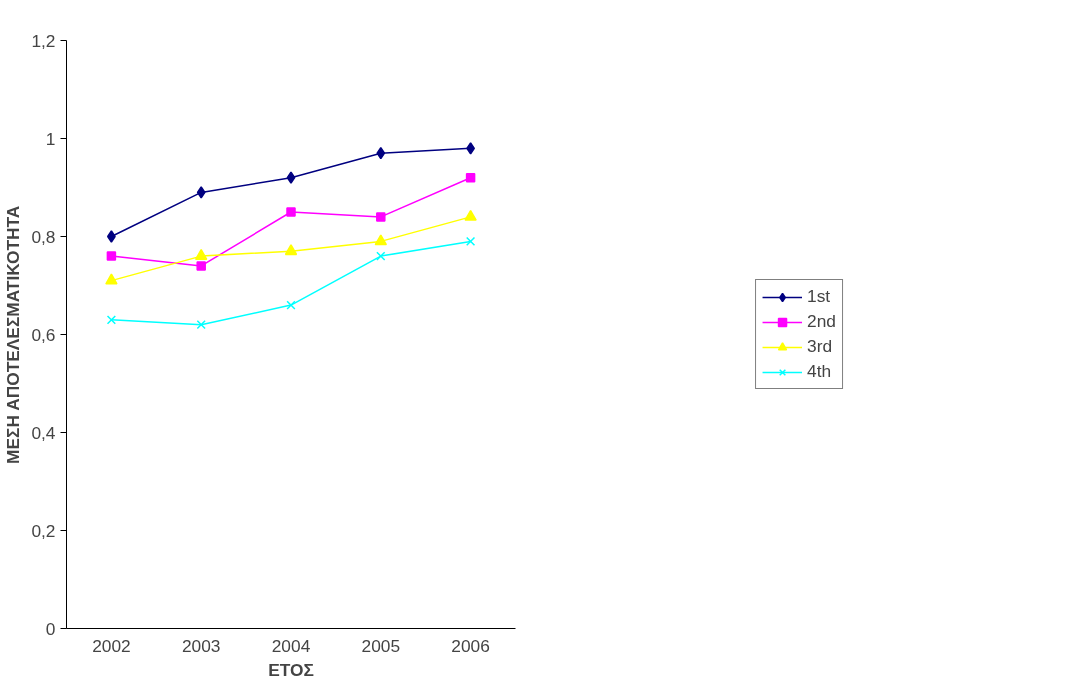 This screenshot has height=682, width=1083. I want to click on legend-label: 4th, so click(819, 371).